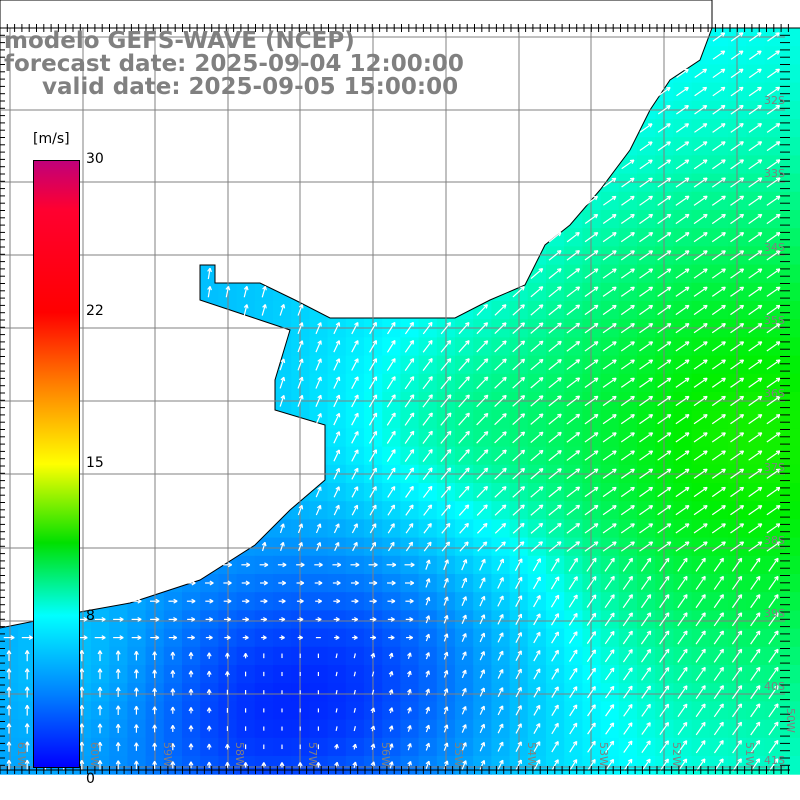 This screenshot has width=800, height=800. I want to click on colorbar-tick: 0, so click(90, 779).